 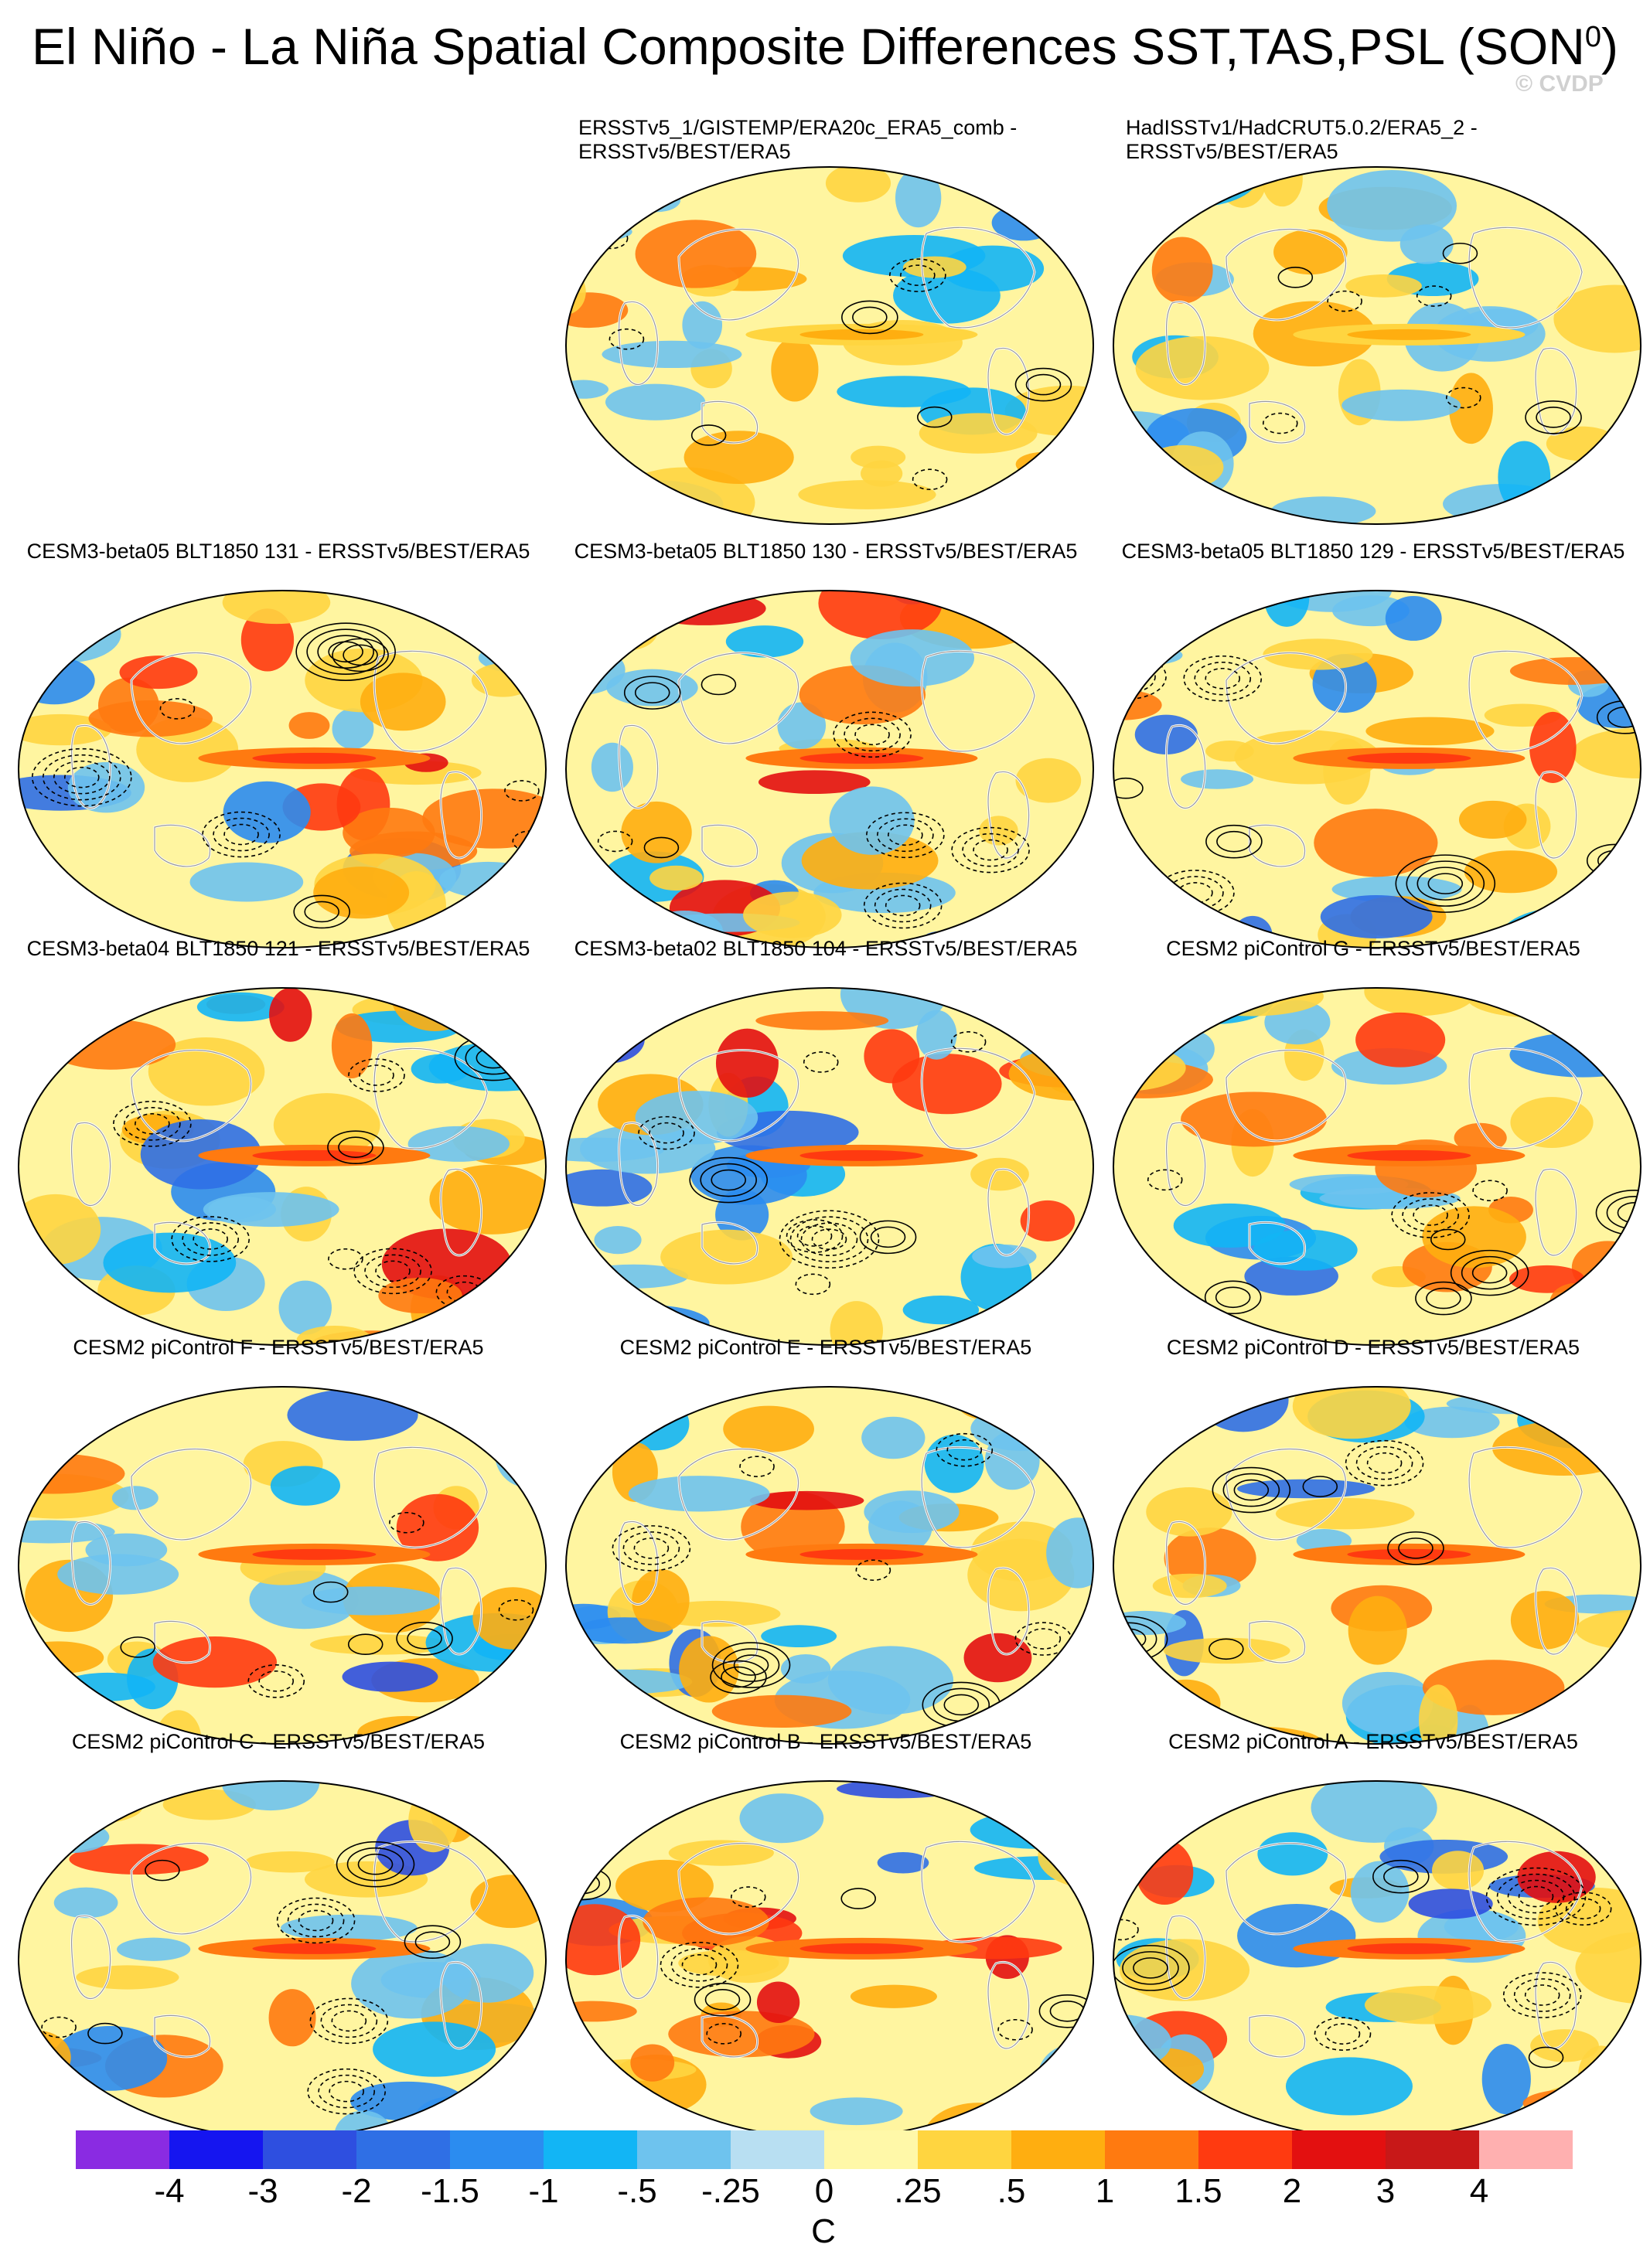 I want to click on panel-title: CESM2 piControl F - ERSSTv5/BEST/ERA5, so click(x=280, y=1348).